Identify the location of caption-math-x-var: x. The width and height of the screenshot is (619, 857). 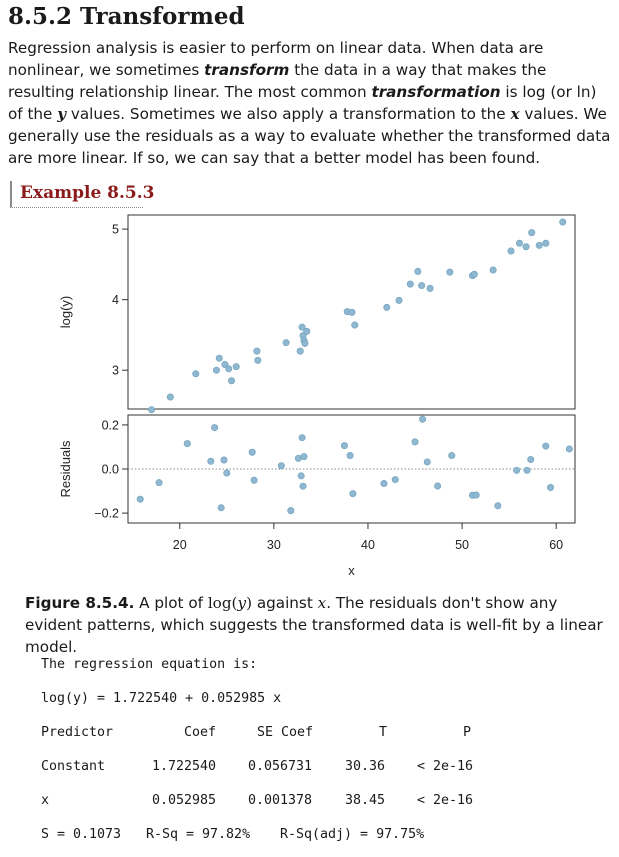
(322, 603).